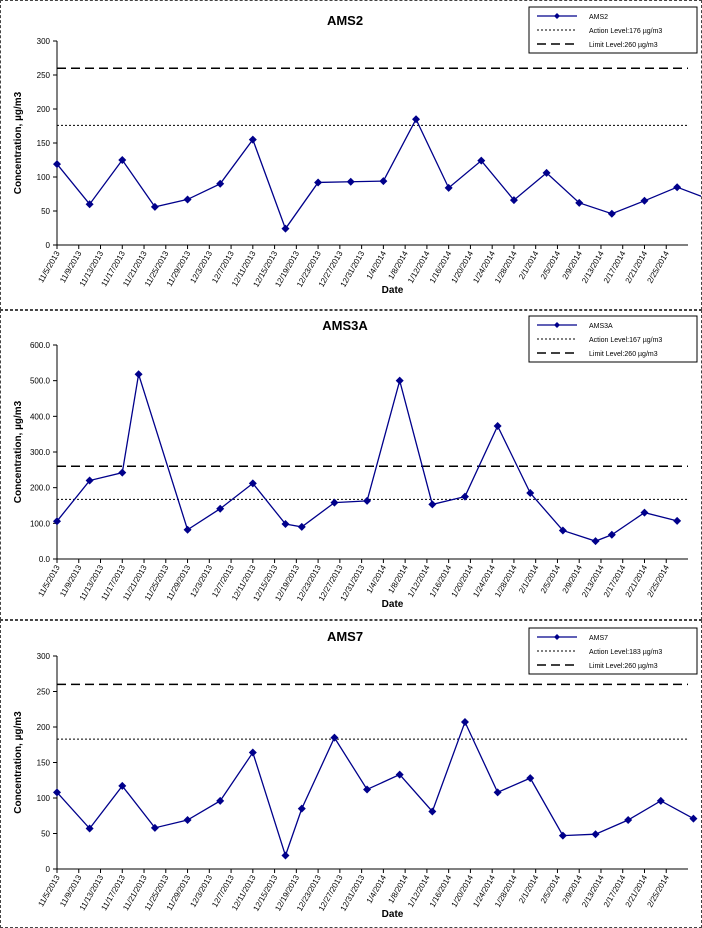 This screenshot has height=928, width=702. I want to click on legend-label: Action Level:183 µg/m3, so click(625, 652).